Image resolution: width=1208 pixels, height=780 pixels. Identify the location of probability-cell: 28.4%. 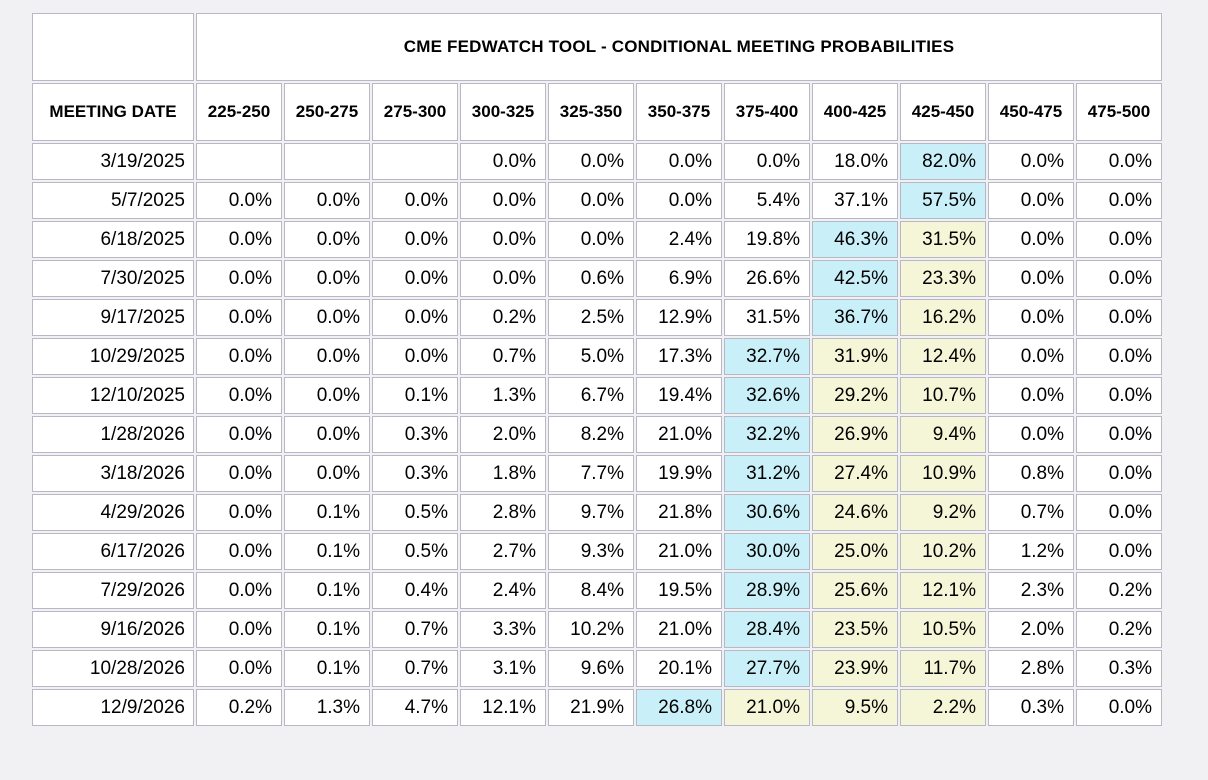
(767, 629).